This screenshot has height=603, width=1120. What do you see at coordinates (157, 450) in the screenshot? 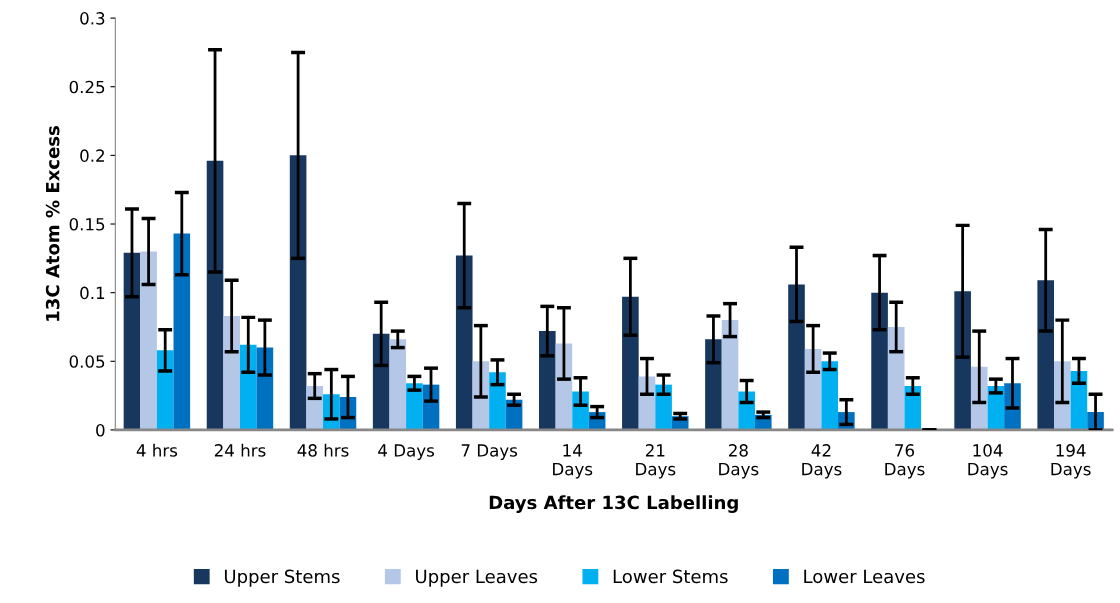
I see `x-tick-label: 4 hrs` at bounding box center [157, 450].